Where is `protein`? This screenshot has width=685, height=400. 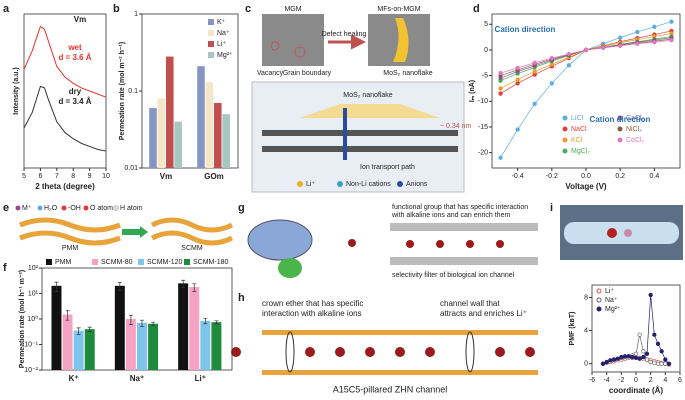 protein is located at coordinates (280, 240).